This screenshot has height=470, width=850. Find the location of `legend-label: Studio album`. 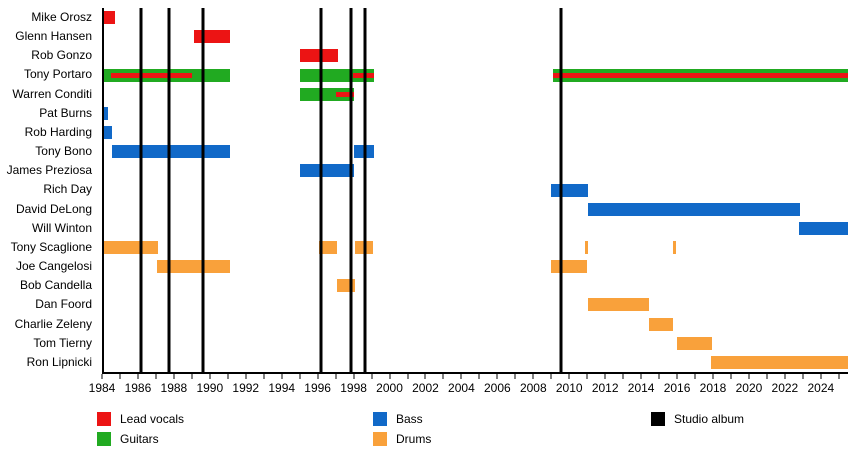

legend-label: Studio album is located at coordinates (709, 418).